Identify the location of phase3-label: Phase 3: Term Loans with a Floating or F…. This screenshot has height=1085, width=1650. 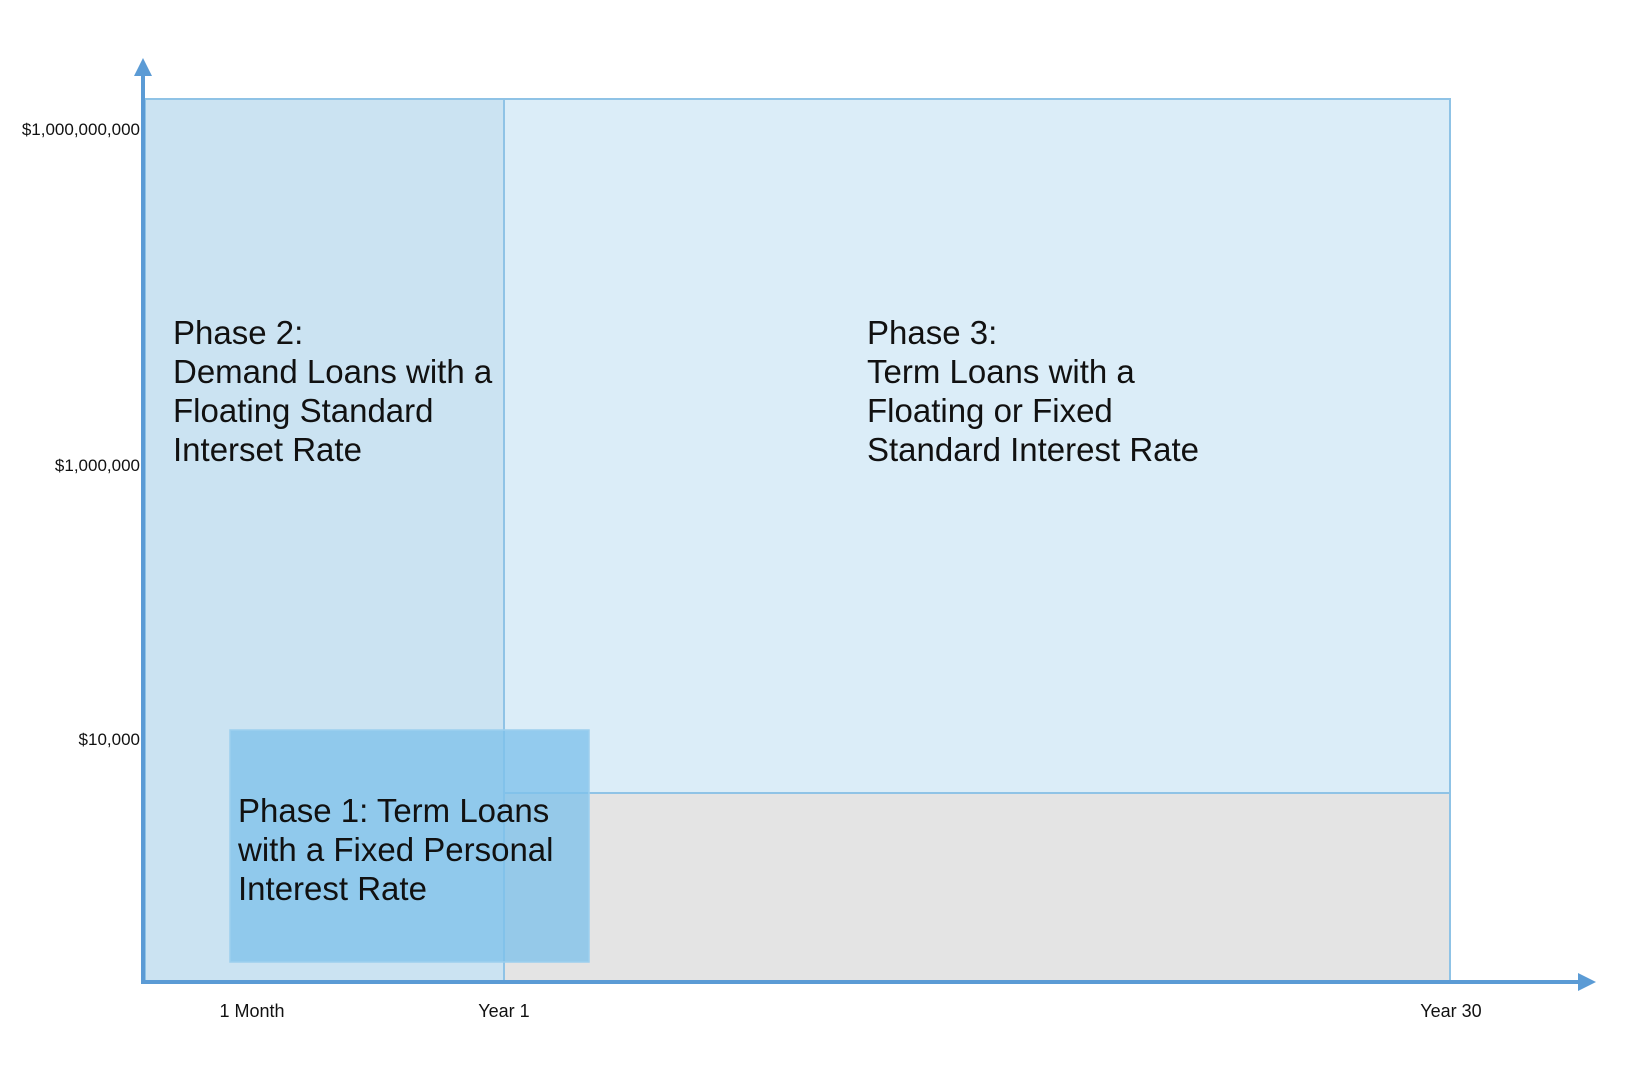
(1033, 391).